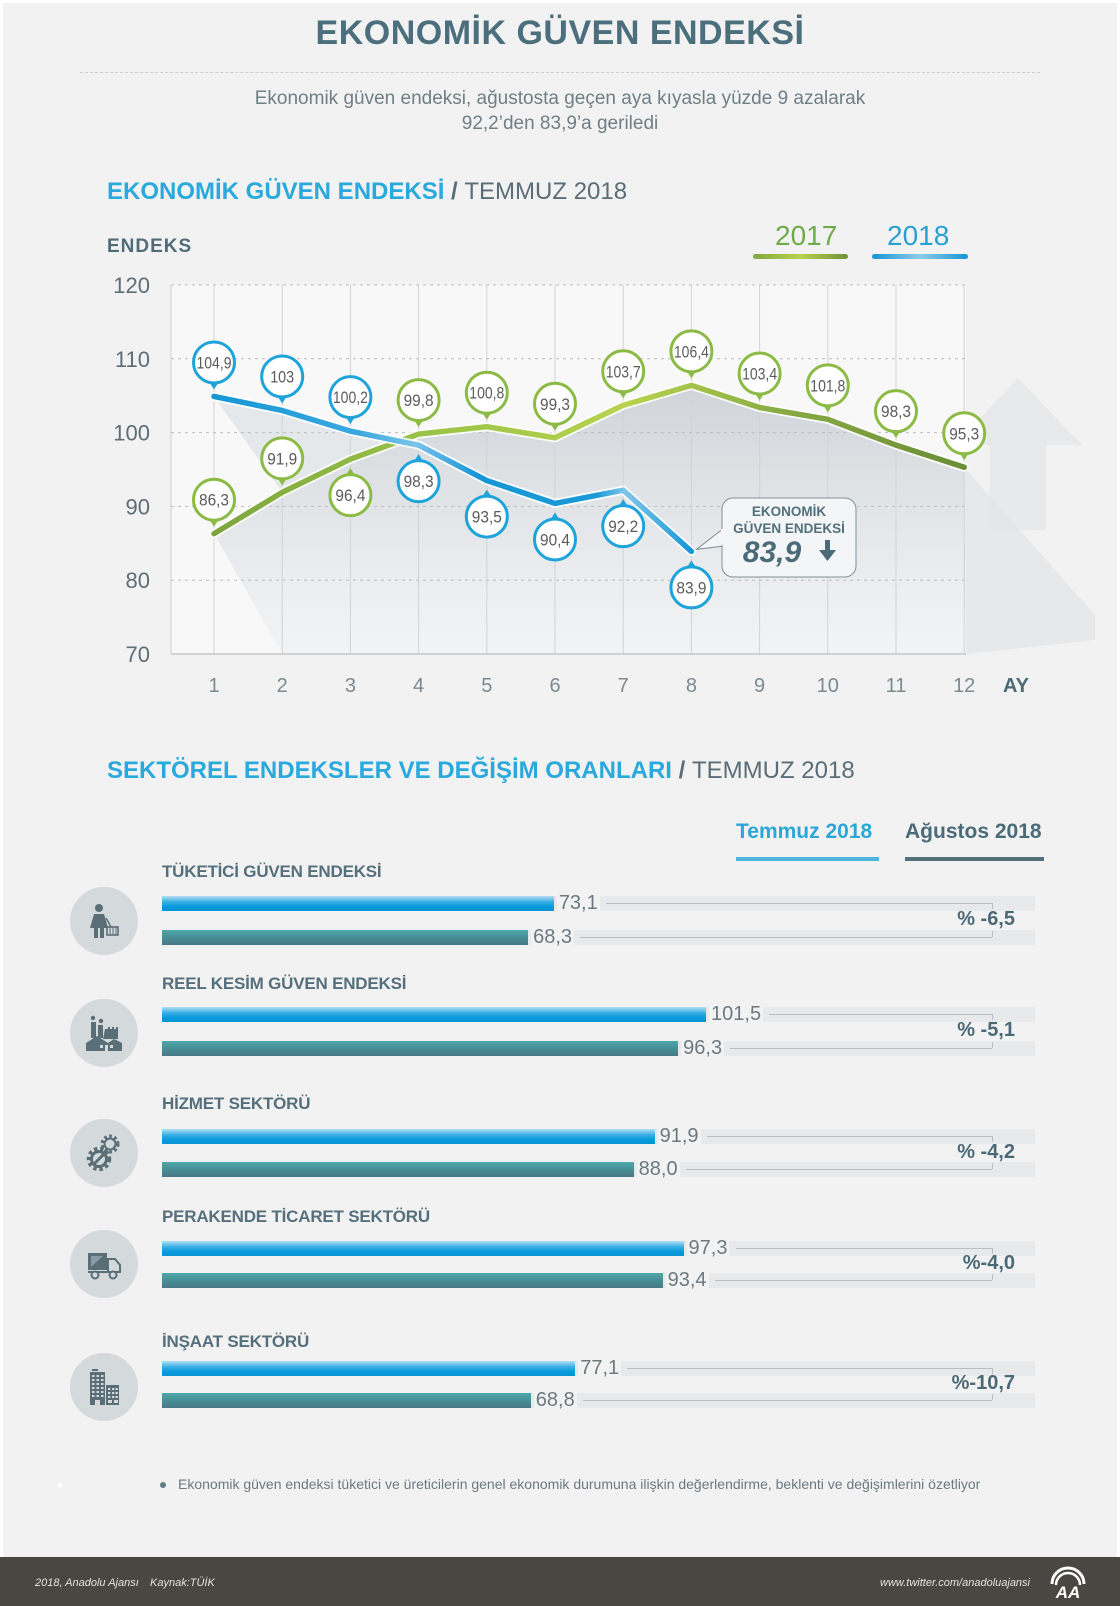 This screenshot has height=1606, width=1120. I want to click on x-tick-label: 2, so click(282, 686).